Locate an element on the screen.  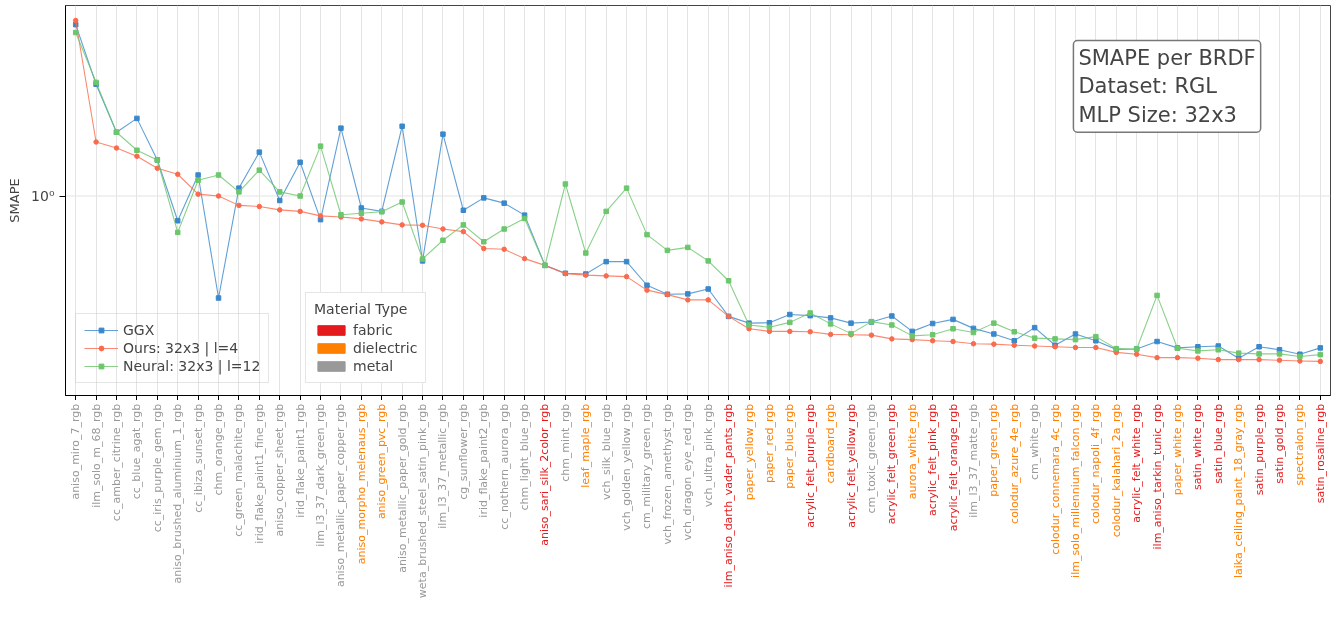
x-tick-label: colodur_napoli_4f_rgb is located at coordinates (1096, 464).